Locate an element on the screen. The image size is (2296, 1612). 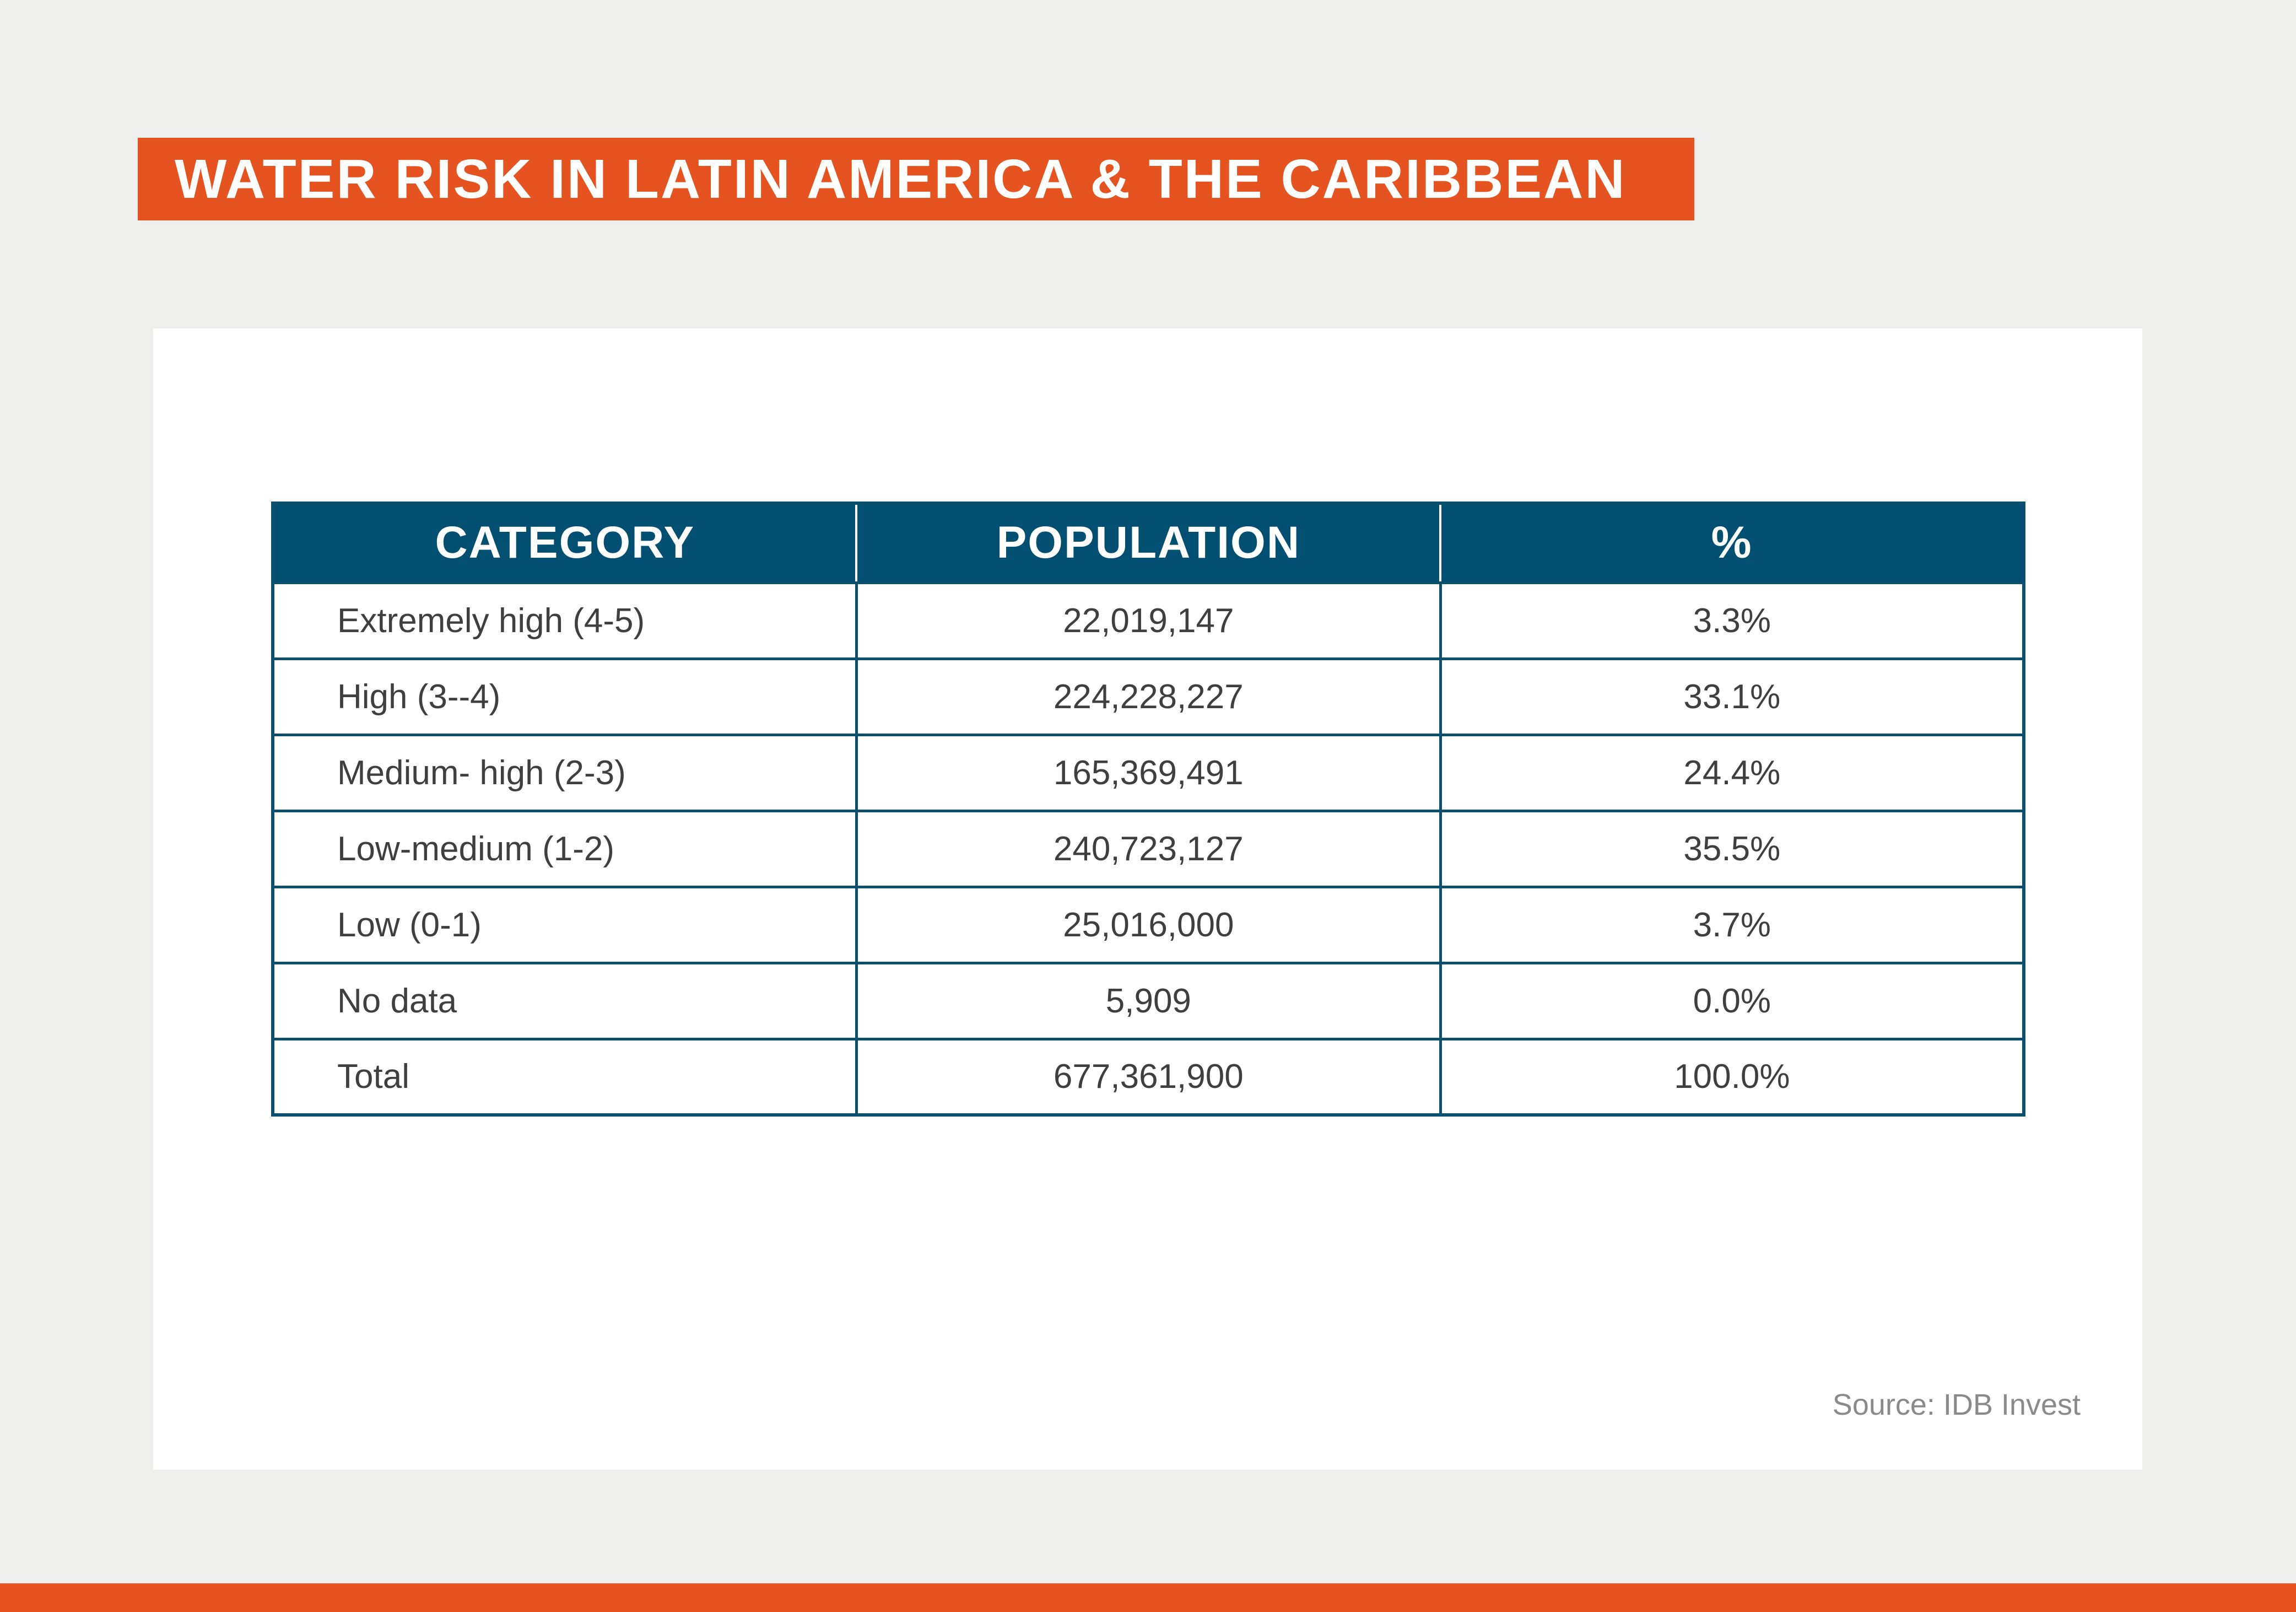
row-percent-cell: 24.4% is located at coordinates (1732, 772).